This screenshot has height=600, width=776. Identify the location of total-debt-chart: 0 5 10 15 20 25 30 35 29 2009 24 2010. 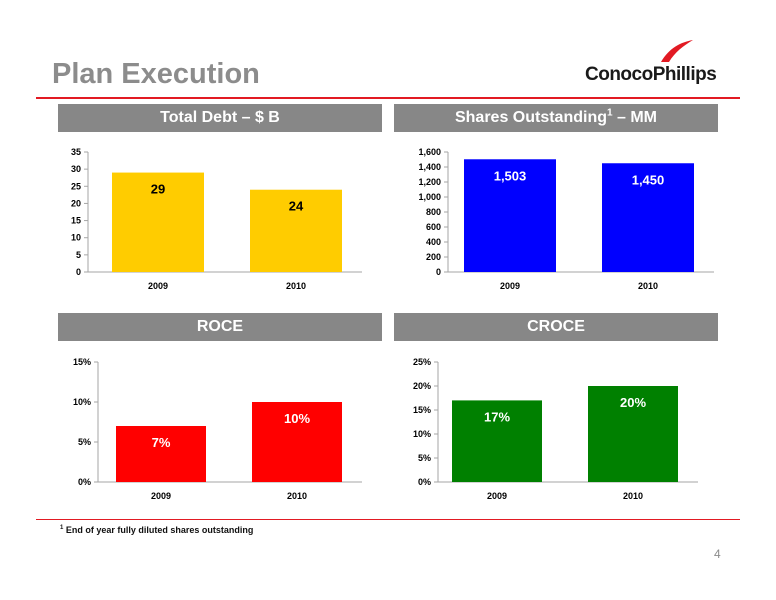
(216, 219).